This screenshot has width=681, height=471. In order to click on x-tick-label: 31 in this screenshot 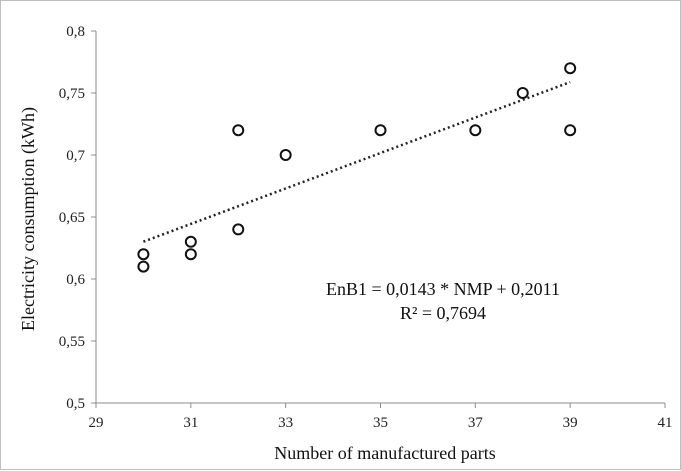, I will do `click(190, 423)`.